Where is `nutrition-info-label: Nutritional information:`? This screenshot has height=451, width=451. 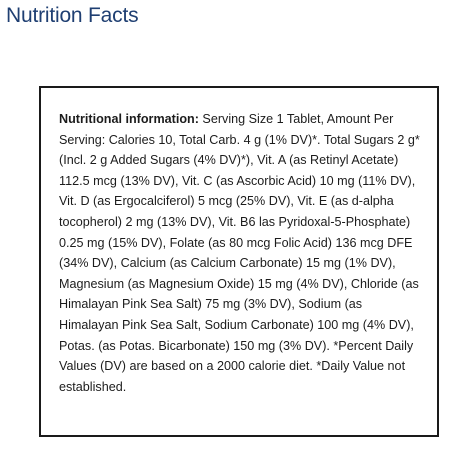
nutrition-info-label: Nutritional information: is located at coordinates (129, 119).